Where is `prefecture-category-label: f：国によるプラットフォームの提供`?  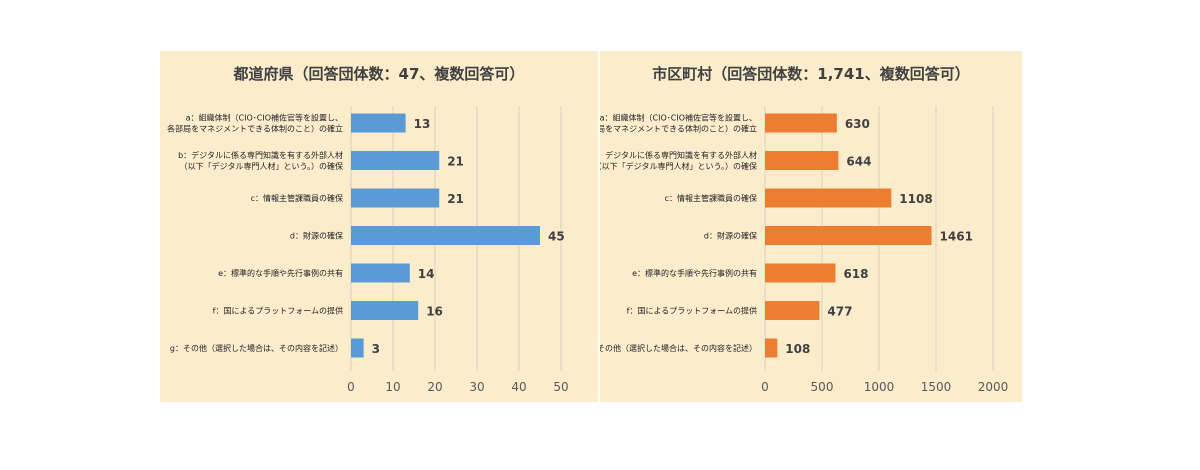
prefecture-category-label: f：国によるプラットフォームの提供 is located at coordinates (278, 311).